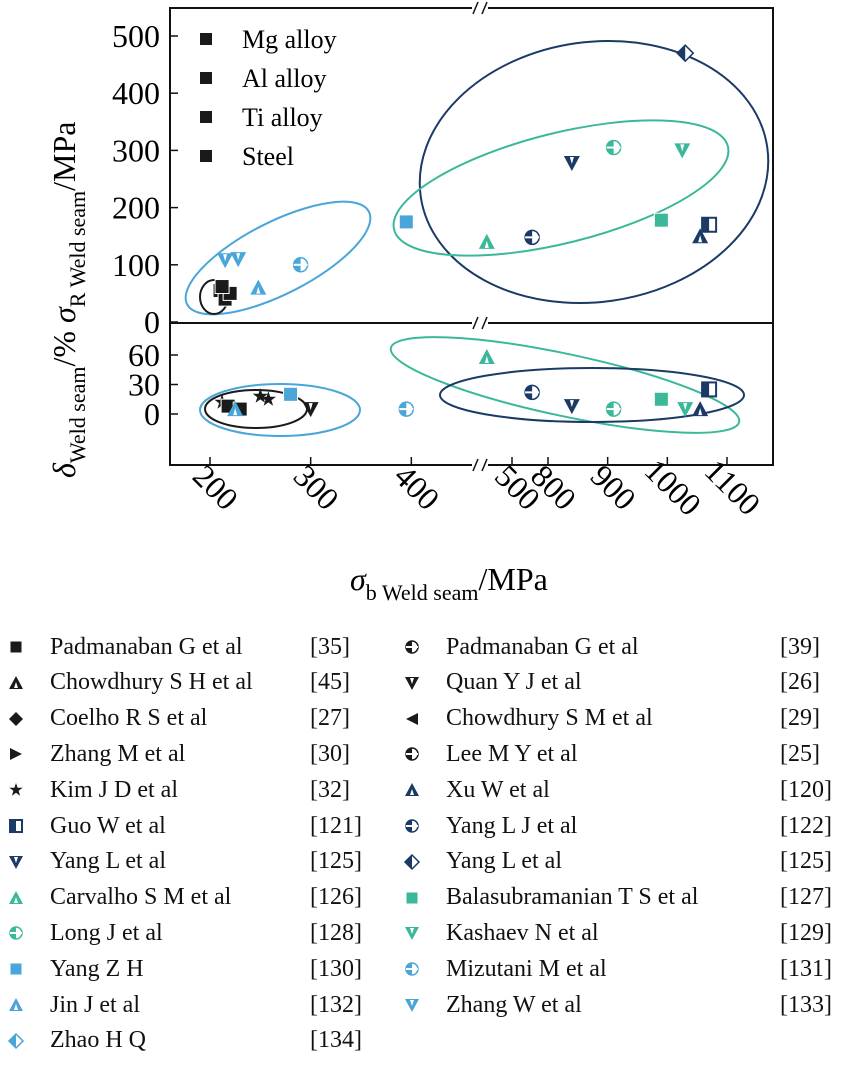 The image size is (846, 1066). What do you see at coordinates (618, 683) in the screenshot?
I see `legend-entry: Quan Y J et al [26]` at bounding box center [618, 683].